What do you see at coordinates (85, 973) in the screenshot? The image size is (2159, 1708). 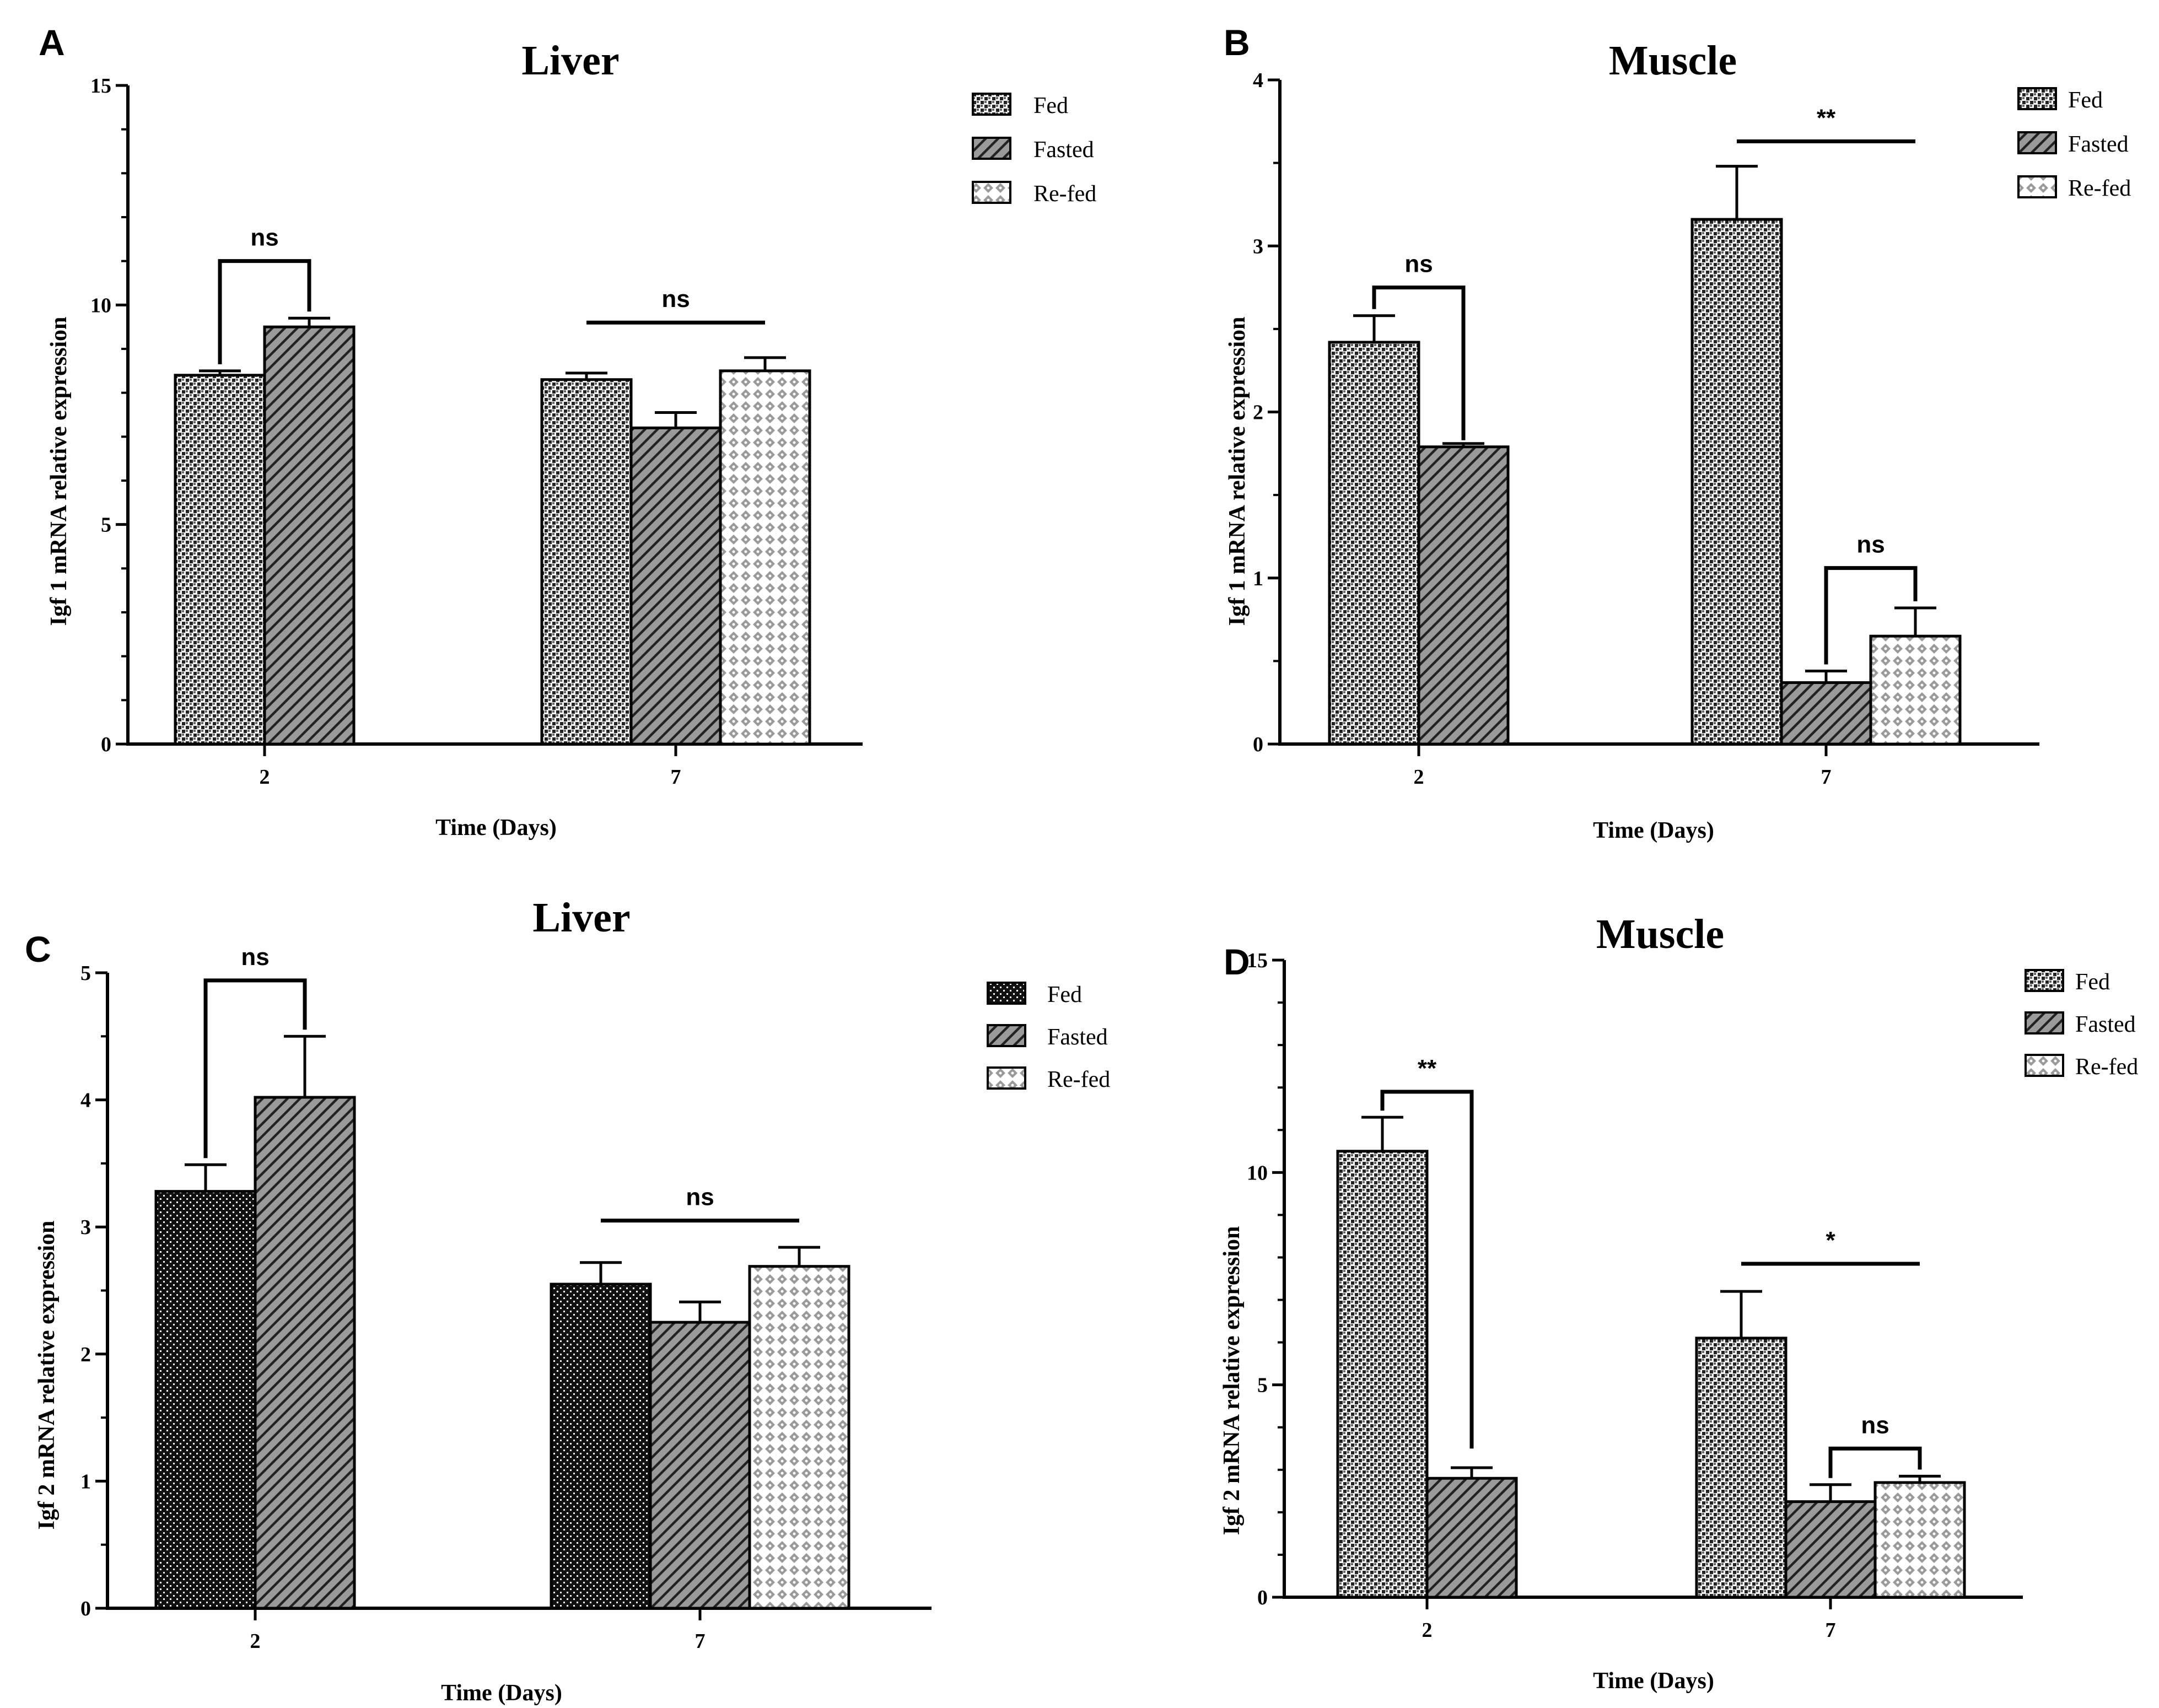 I see `y-tick-c-5: 5` at bounding box center [85, 973].